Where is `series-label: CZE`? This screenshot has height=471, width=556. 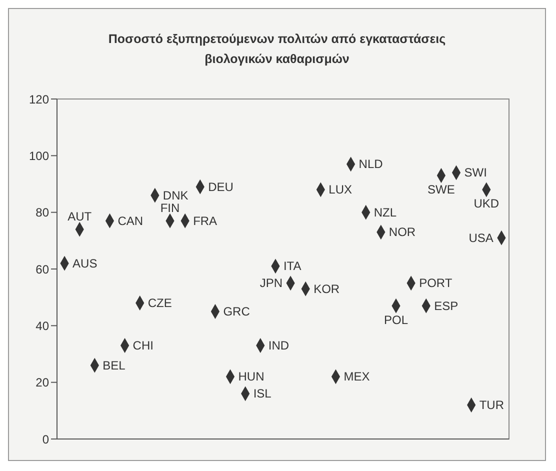
series-label: CZE is located at coordinates (160, 303).